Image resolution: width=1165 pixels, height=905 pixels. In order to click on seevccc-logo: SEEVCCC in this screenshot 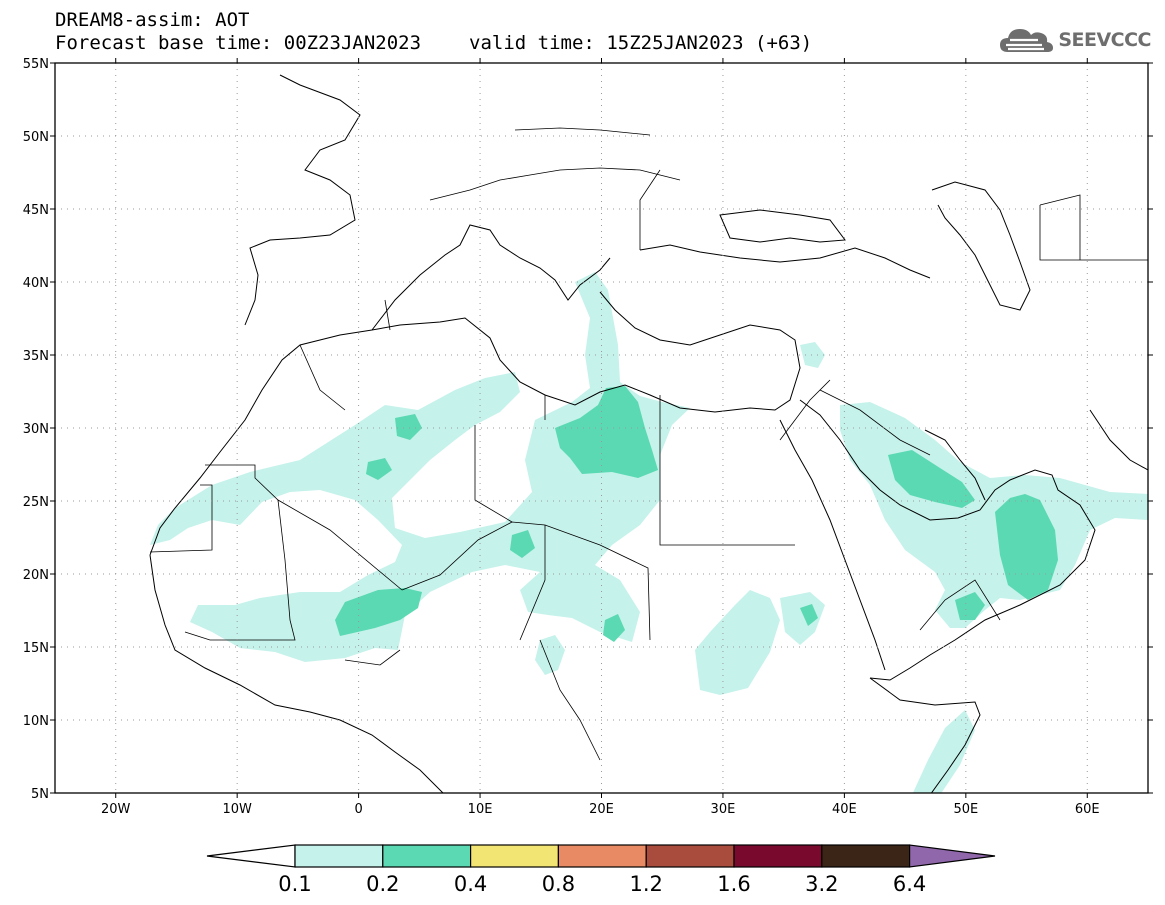, I will do `click(1074, 40)`.